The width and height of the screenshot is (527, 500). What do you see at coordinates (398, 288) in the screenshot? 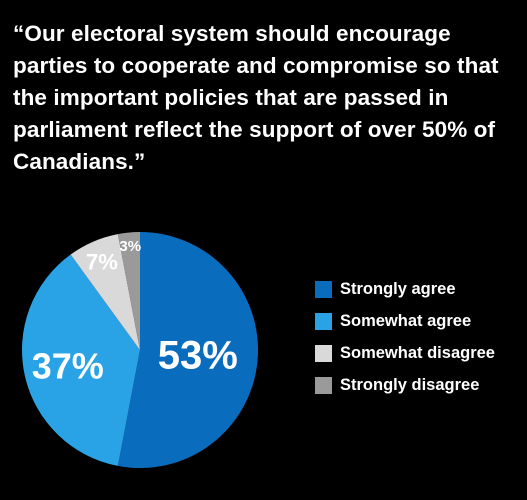
I see `legend-label-strongly-agree: Strongly agree` at bounding box center [398, 288].